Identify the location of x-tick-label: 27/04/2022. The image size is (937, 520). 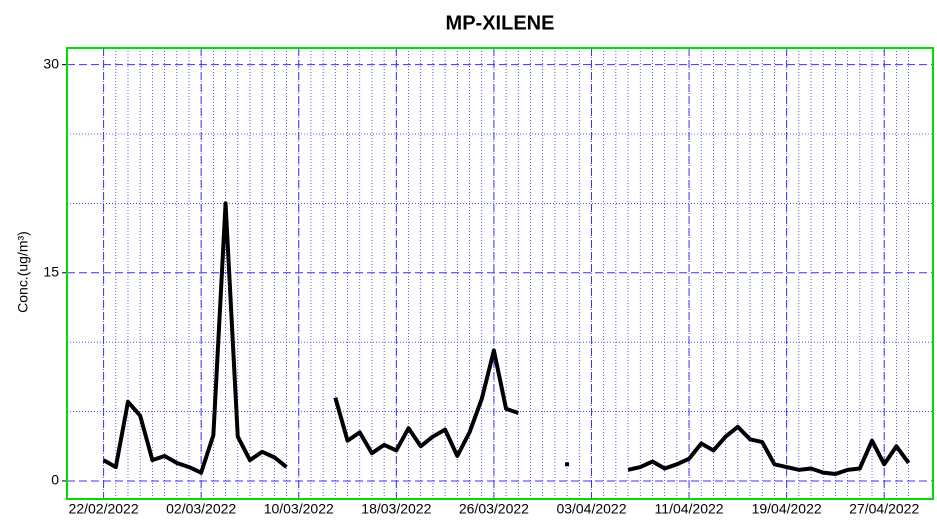
(884, 509).